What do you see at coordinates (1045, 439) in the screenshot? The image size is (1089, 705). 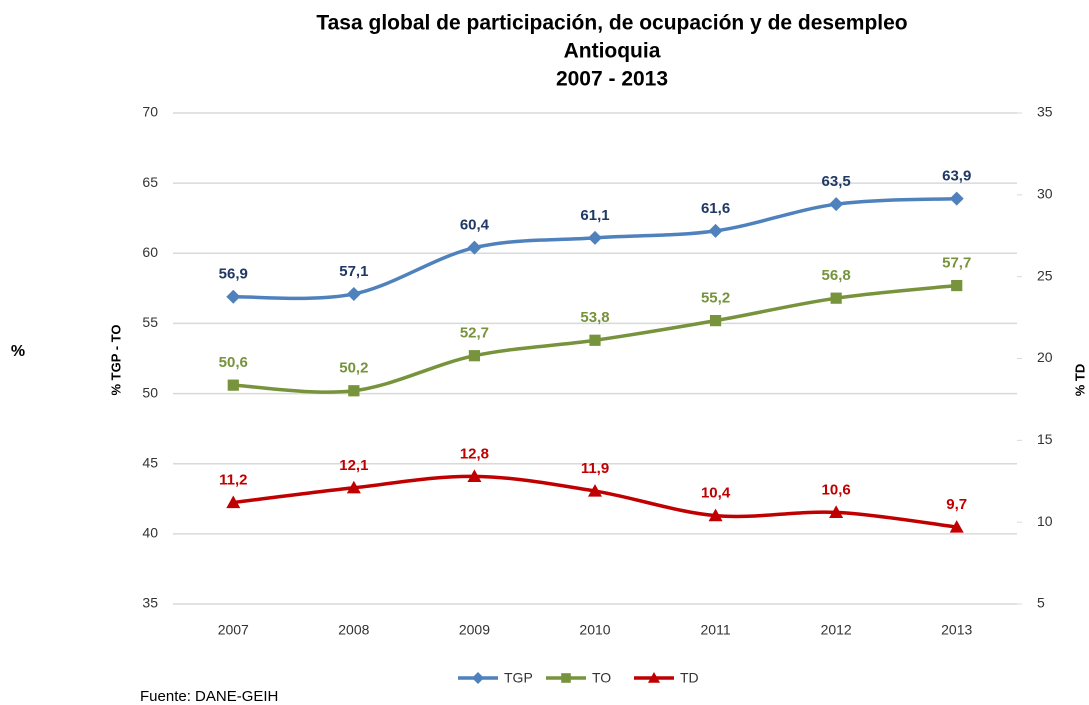 I see `y2-tick-label: 15` at bounding box center [1045, 439].